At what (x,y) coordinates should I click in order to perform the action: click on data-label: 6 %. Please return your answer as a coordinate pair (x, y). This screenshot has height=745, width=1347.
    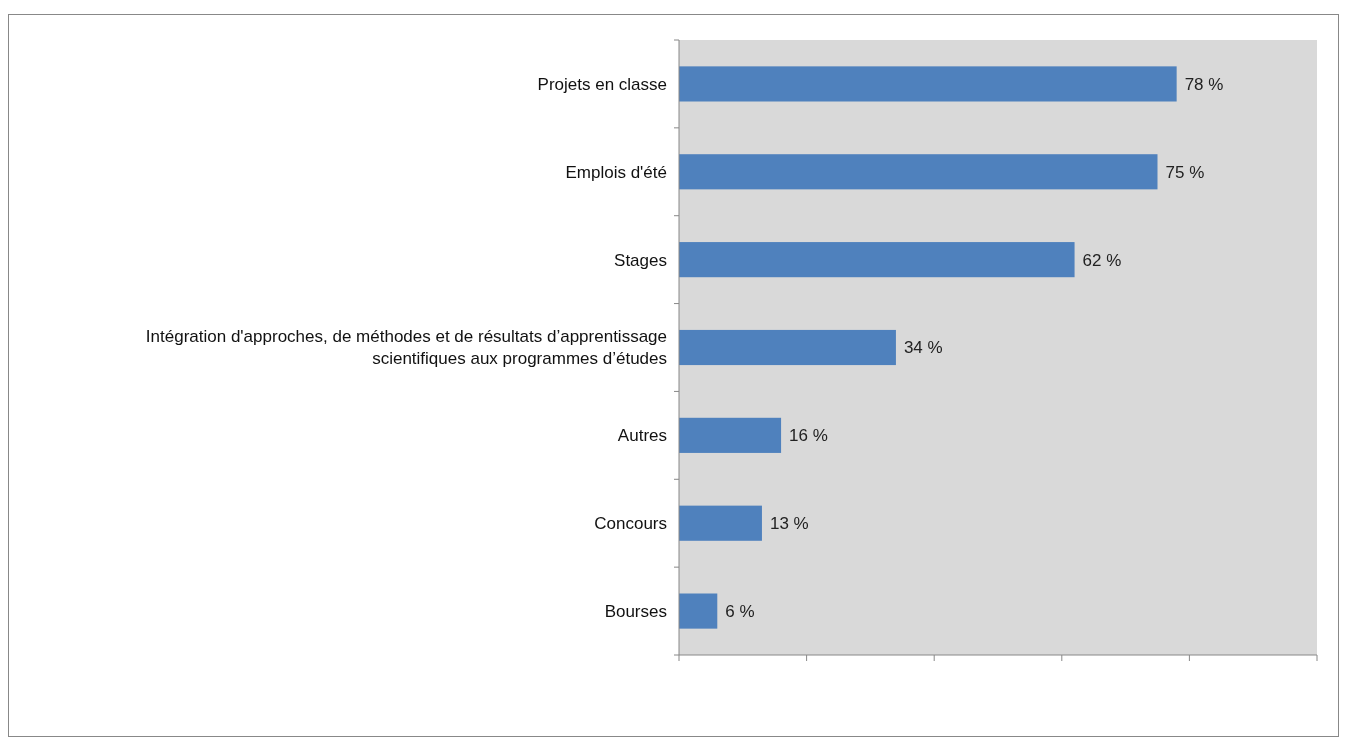
    Looking at the image, I should click on (740, 612).